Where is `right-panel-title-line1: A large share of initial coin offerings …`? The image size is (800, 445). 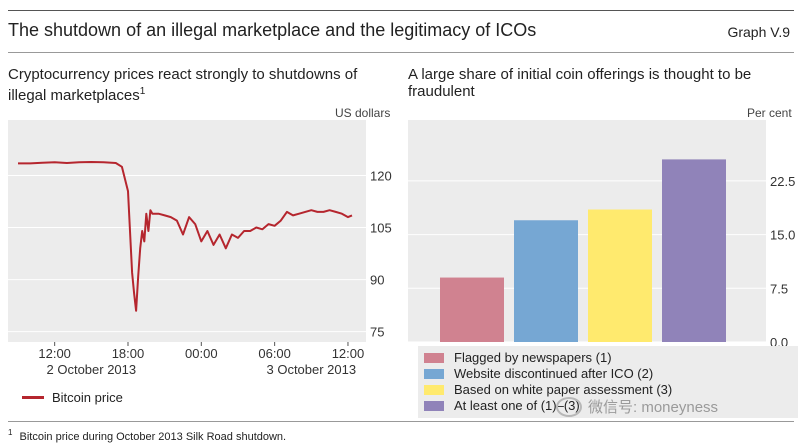 right-panel-title-line1: A large share of initial coin offerings … is located at coordinates (580, 74).